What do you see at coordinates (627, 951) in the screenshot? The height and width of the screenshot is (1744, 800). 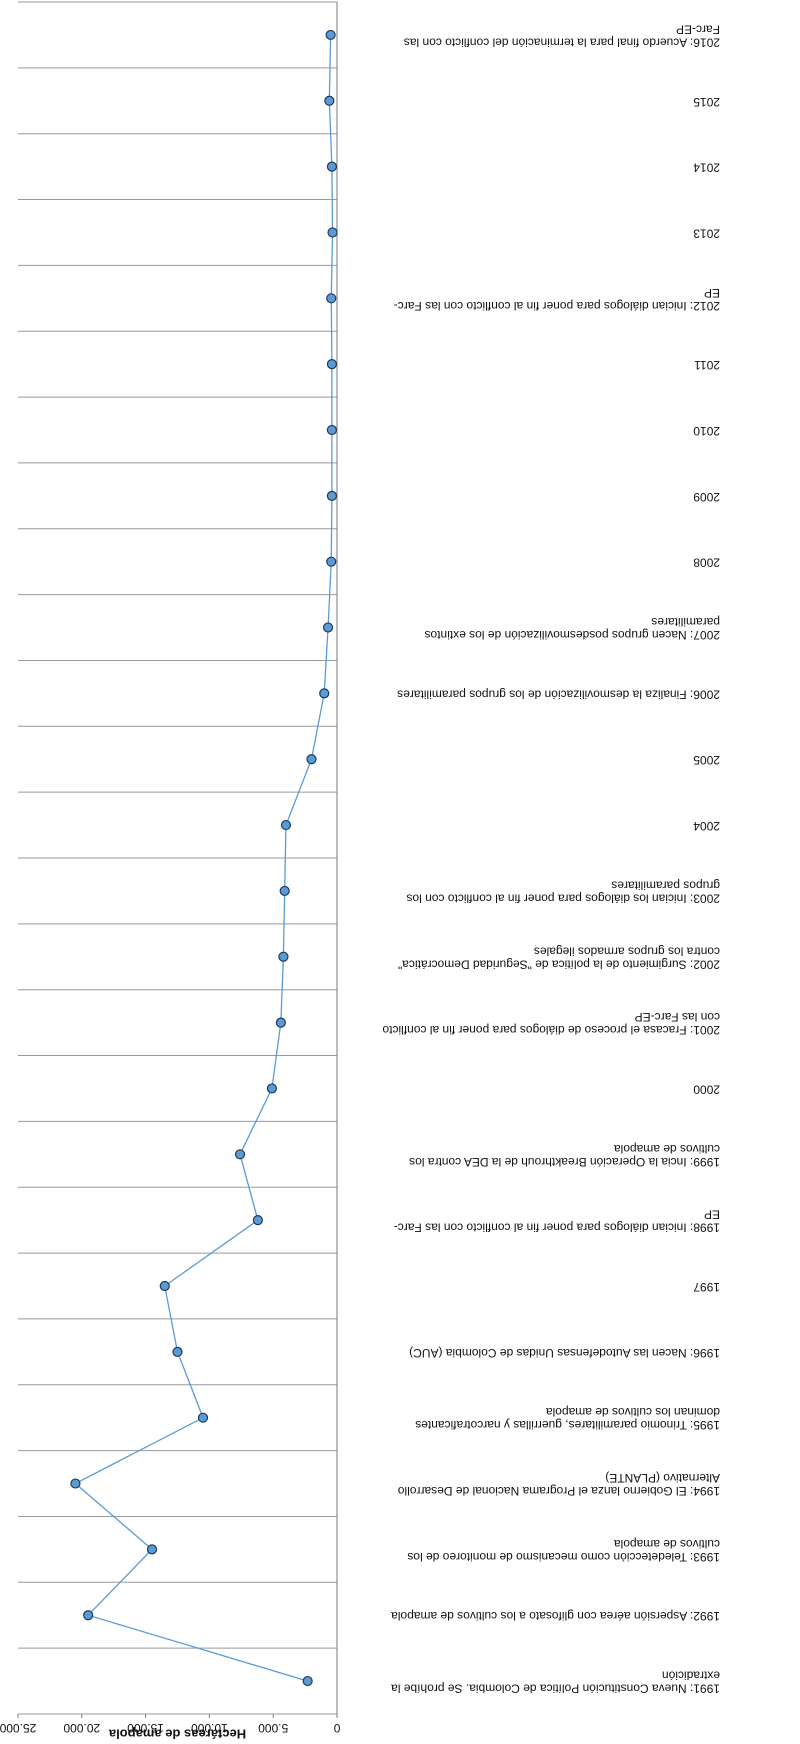 I see `category-label-line: contra los grupos armados ilegales` at bounding box center [627, 951].